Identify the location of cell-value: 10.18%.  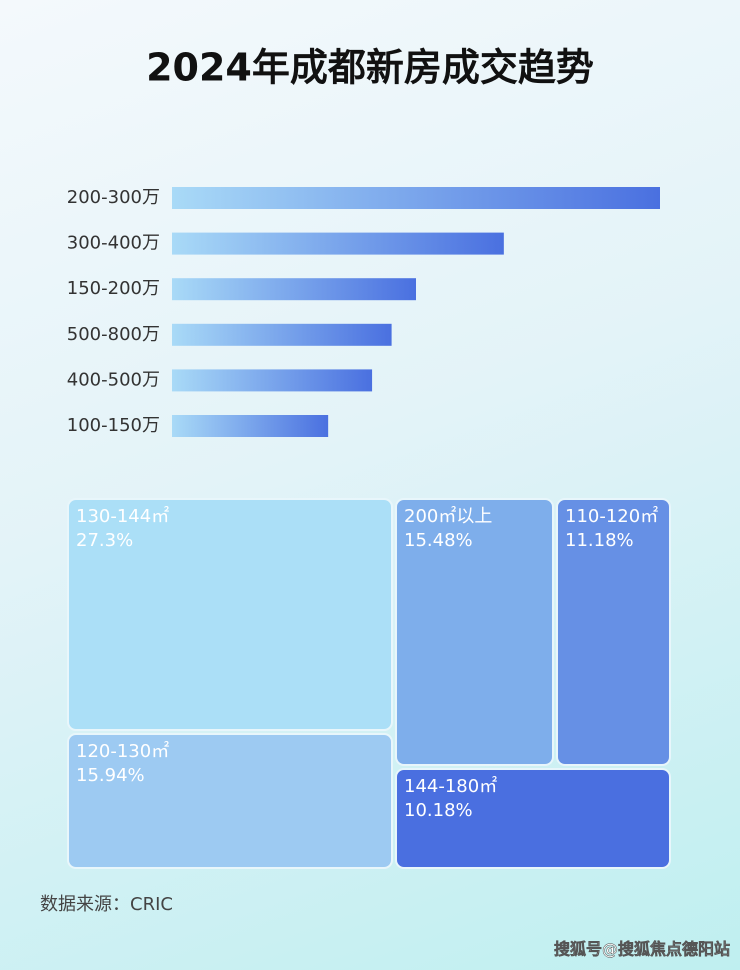
(438, 810).